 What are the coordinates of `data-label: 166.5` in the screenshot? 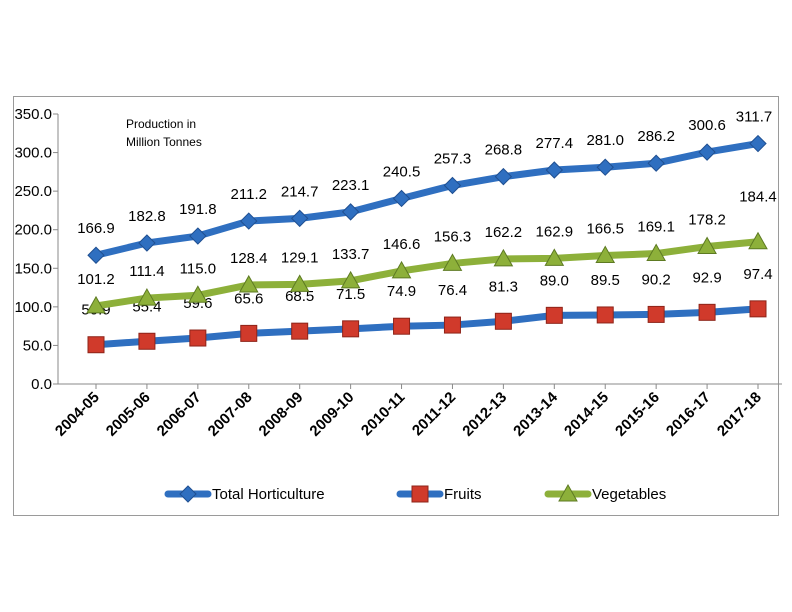 It's located at (605, 229).